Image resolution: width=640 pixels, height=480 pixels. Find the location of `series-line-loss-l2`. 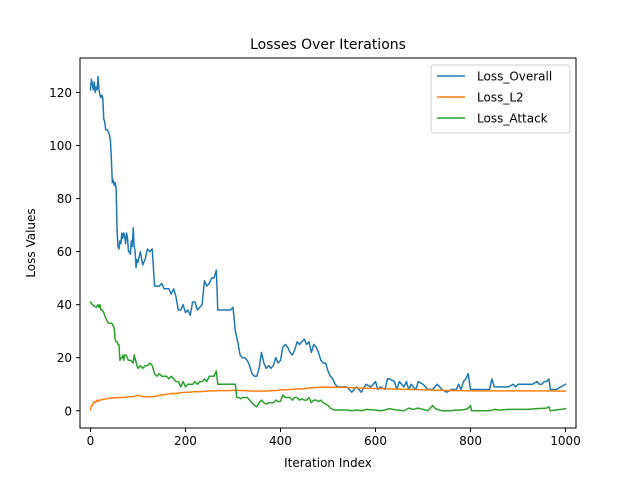

series-line-loss-l2 is located at coordinates (328, 398).